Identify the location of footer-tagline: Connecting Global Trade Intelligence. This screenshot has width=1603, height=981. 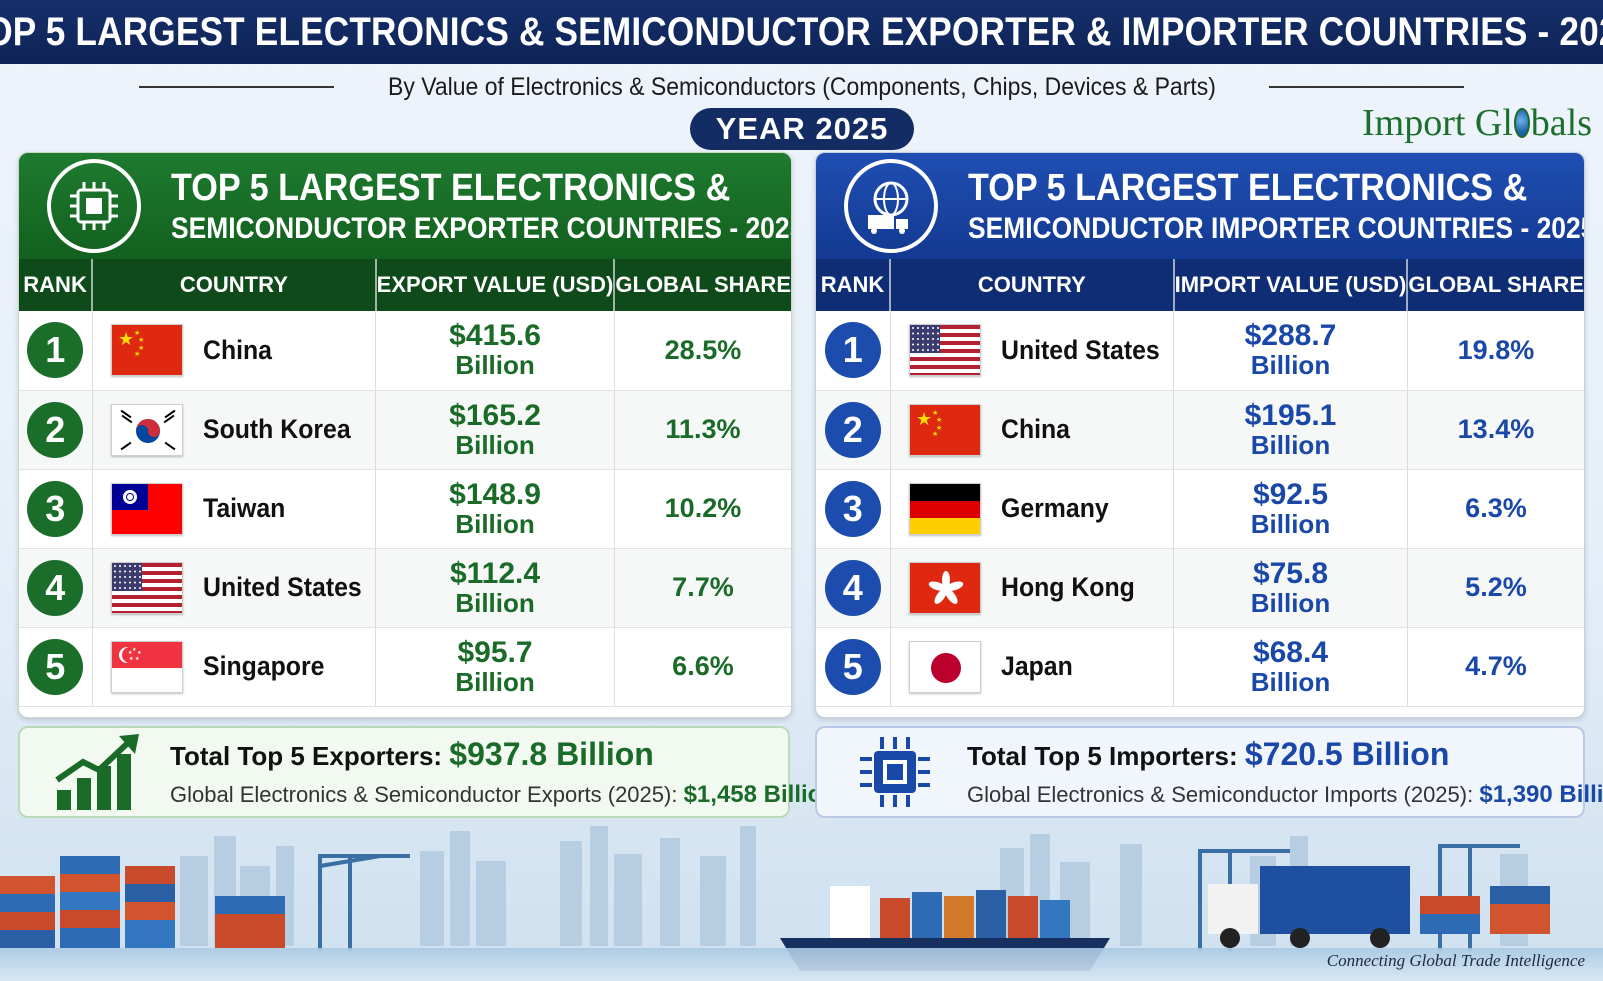
(1455, 960).